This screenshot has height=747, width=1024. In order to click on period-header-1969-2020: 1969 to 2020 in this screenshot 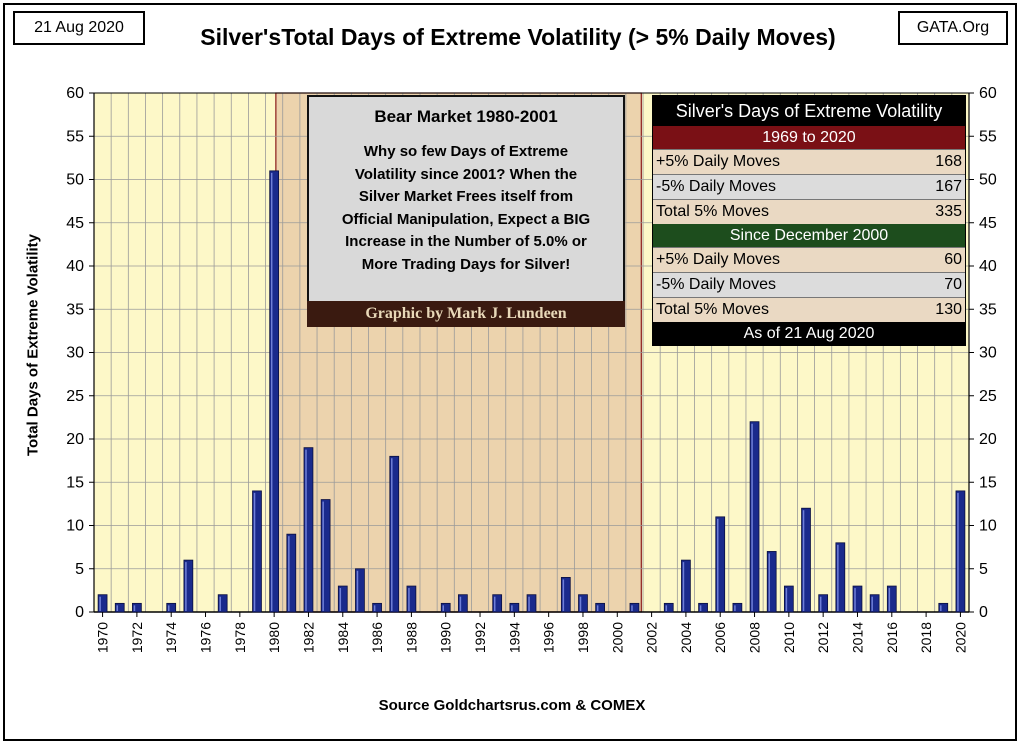, I will do `click(809, 137)`.